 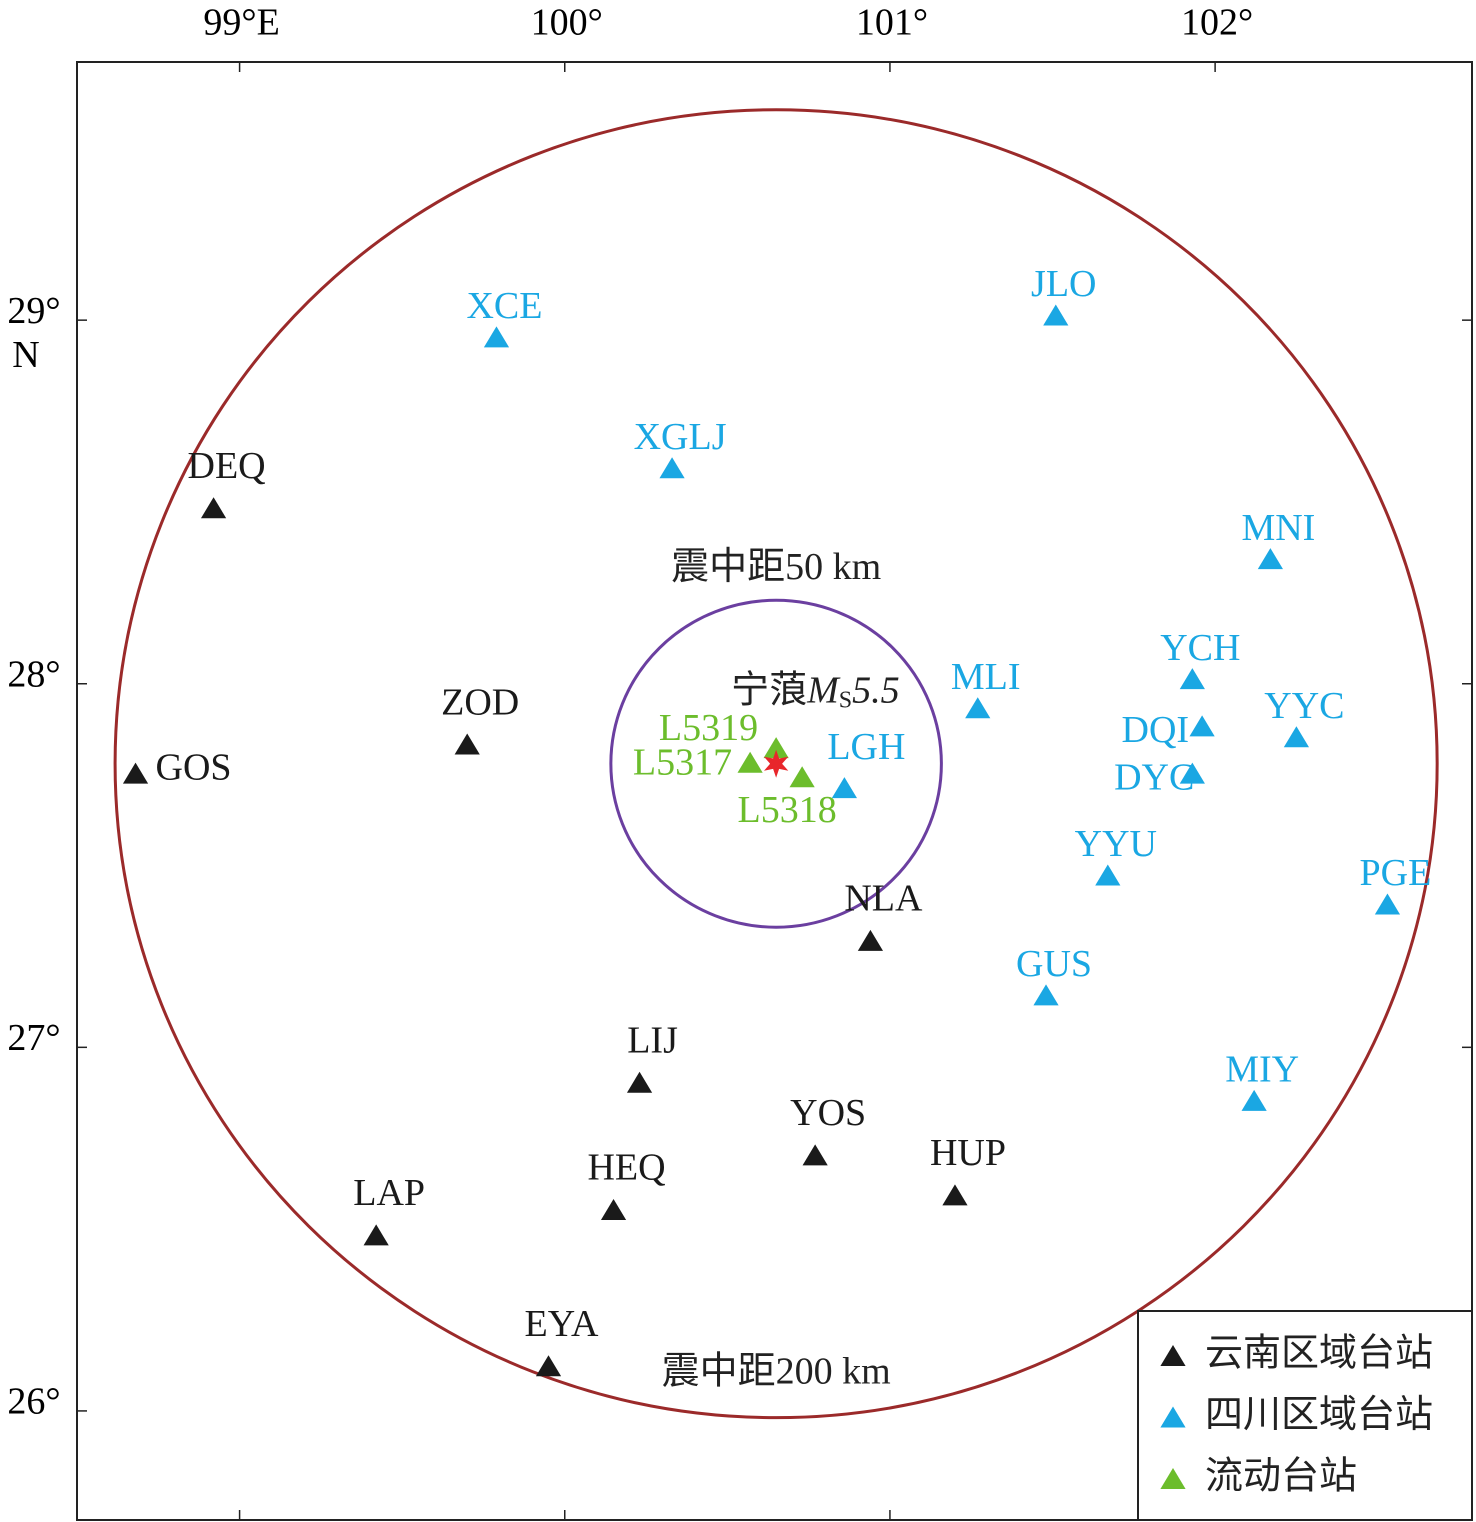 What do you see at coordinates (892, 23) in the screenshot?
I see `x-tick-label: 101°` at bounding box center [892, 23].